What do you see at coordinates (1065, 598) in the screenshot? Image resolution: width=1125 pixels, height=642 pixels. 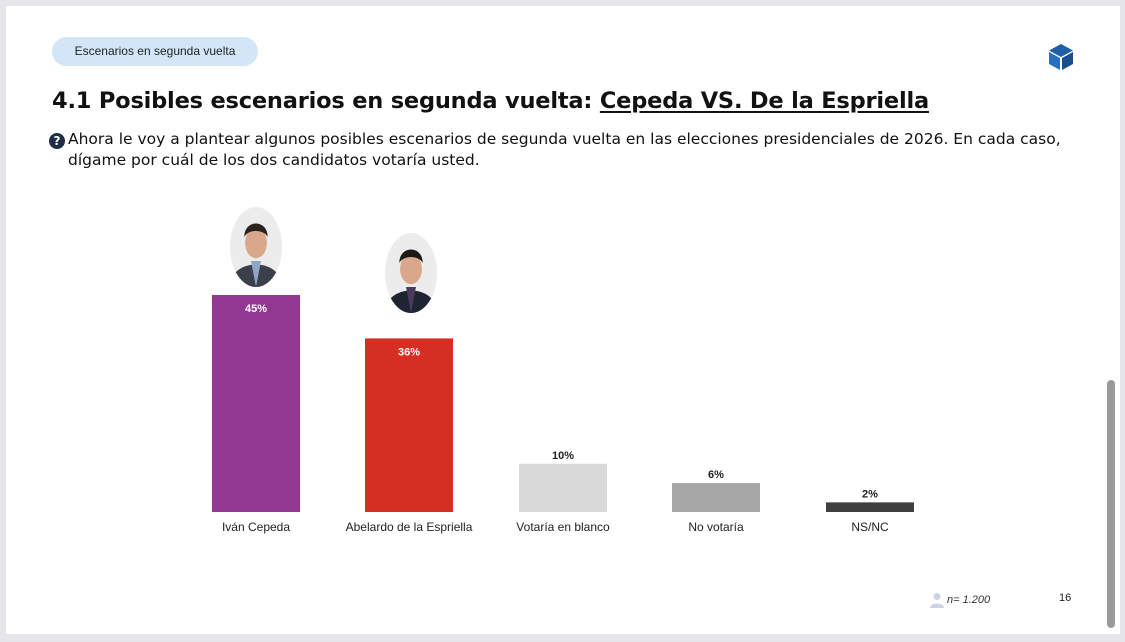 I see `page-number: 16` at bounding box center [1065, 598].